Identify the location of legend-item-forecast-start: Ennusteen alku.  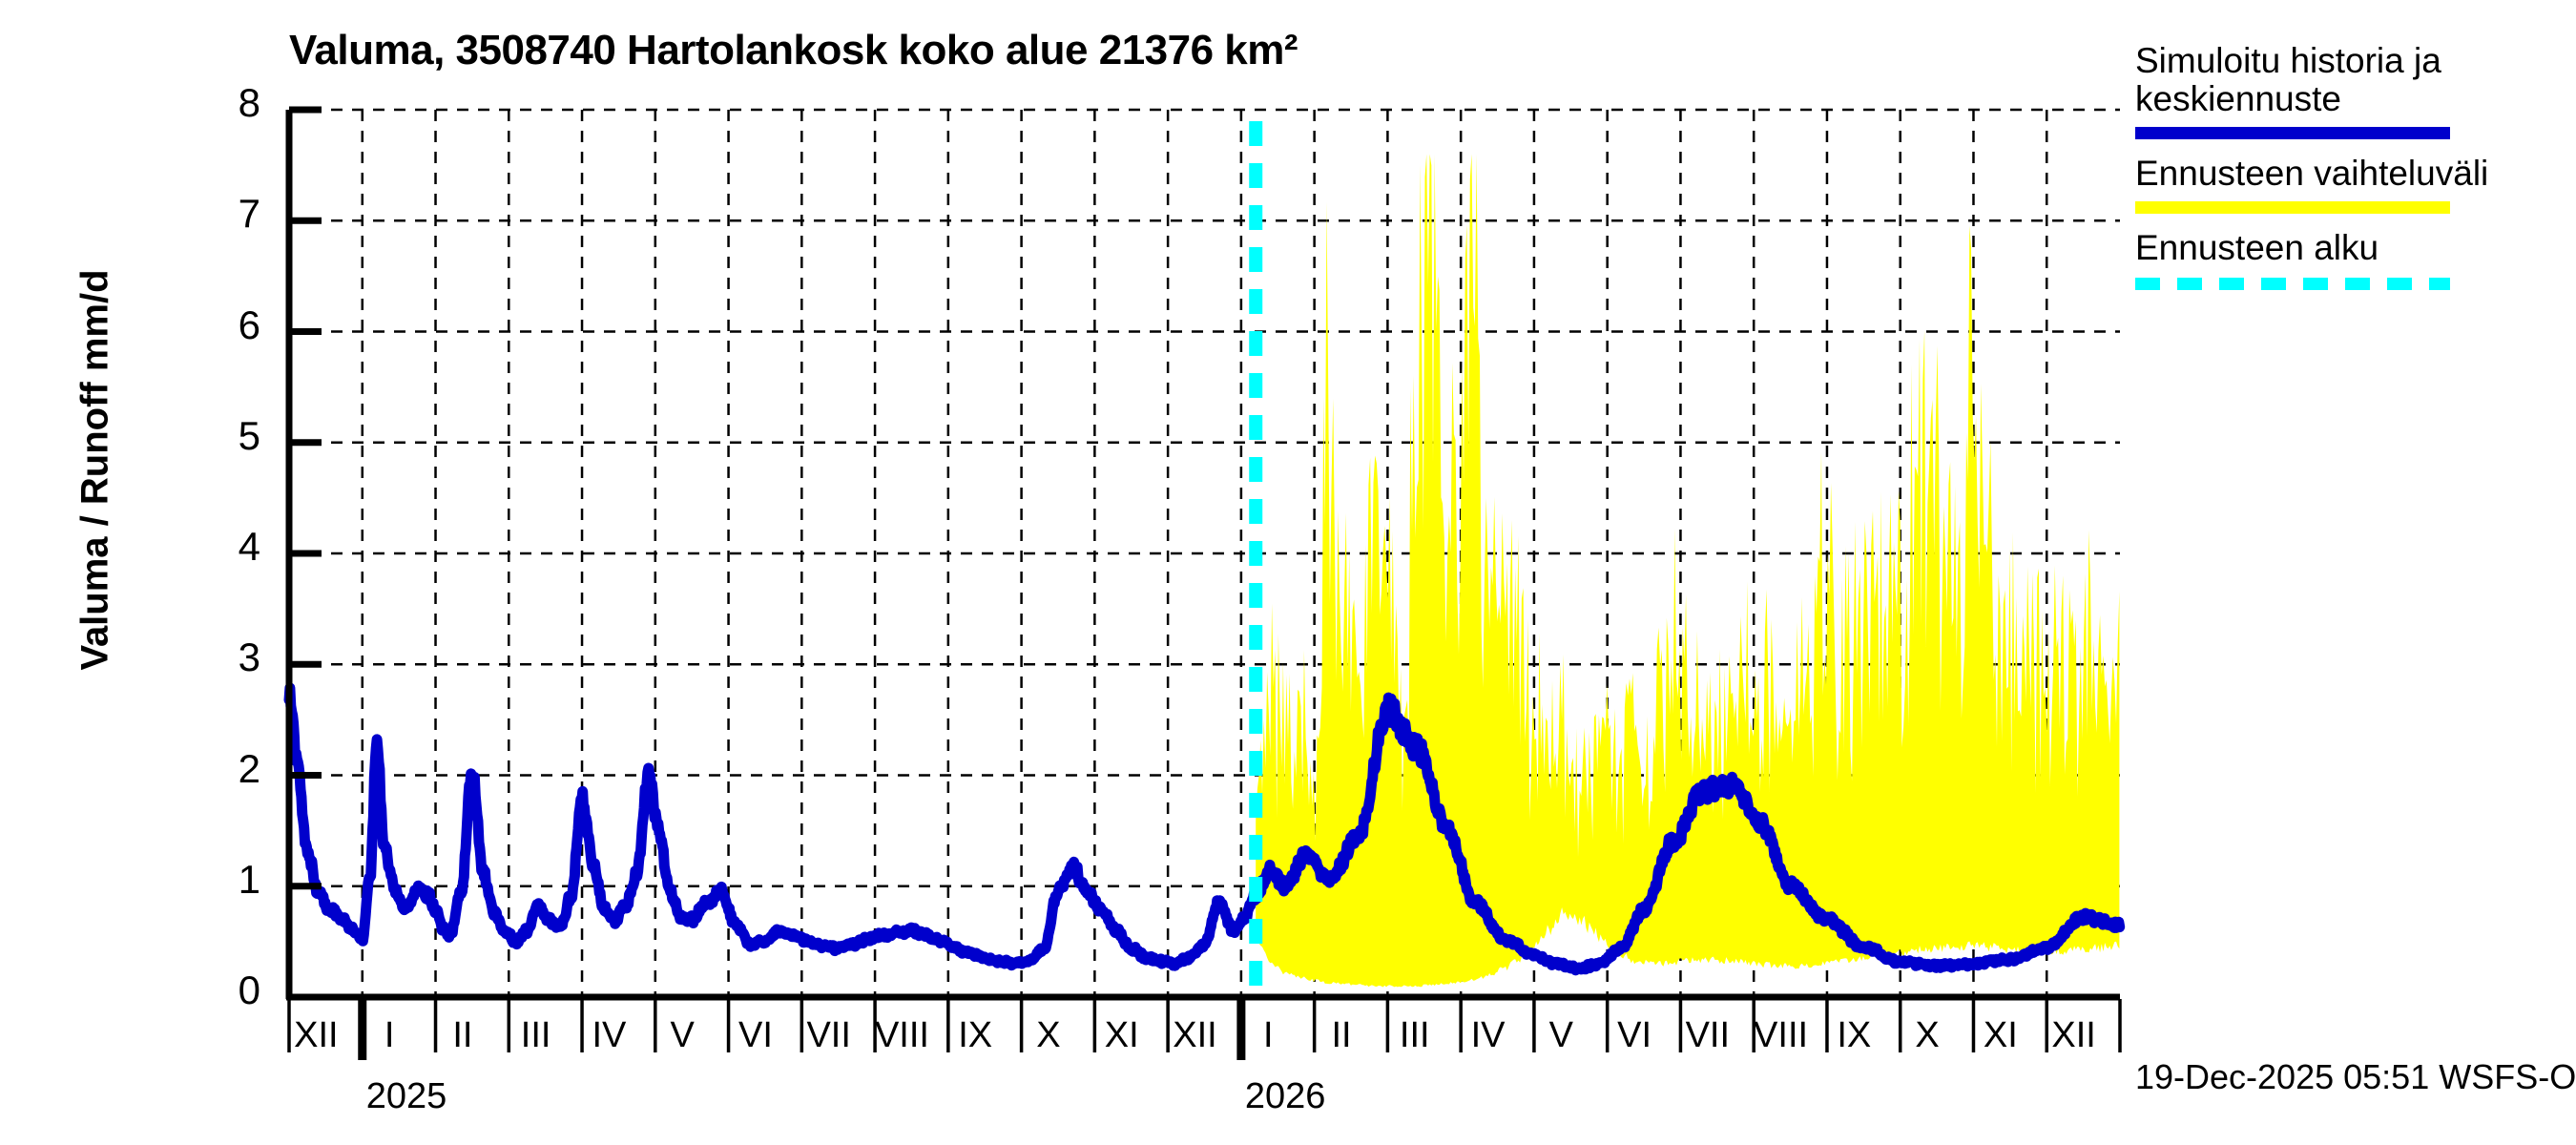
(2354, 258).